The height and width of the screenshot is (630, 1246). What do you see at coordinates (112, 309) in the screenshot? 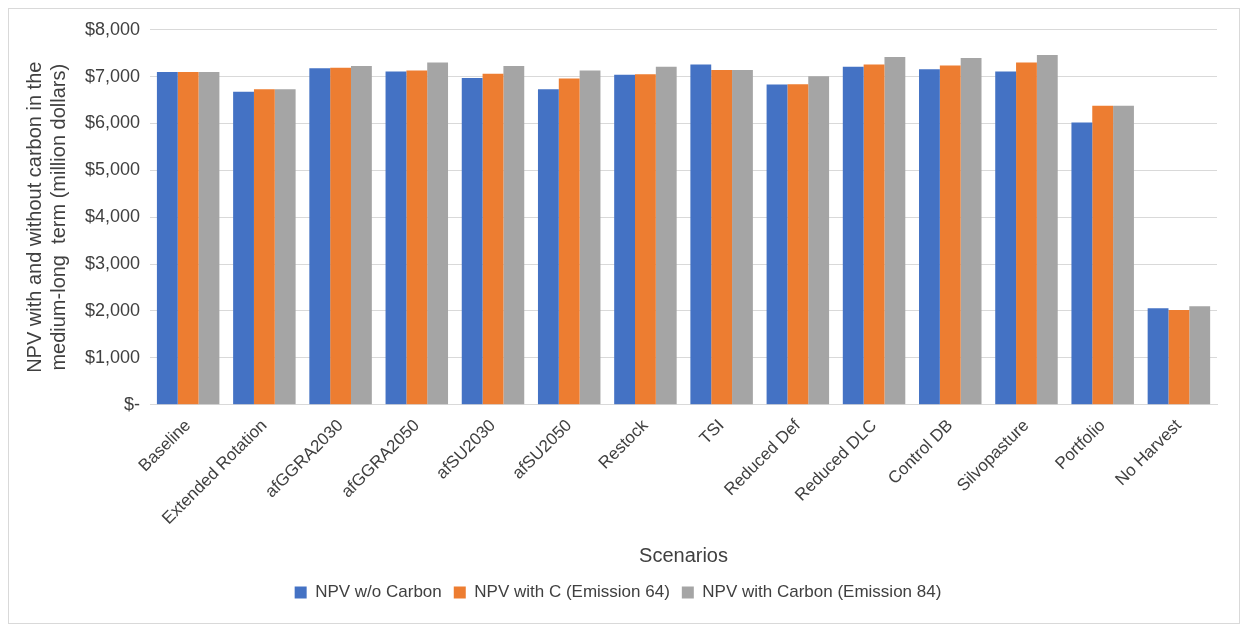
I see `y-tick-label: $2,000` at bounding box center [112, 309].